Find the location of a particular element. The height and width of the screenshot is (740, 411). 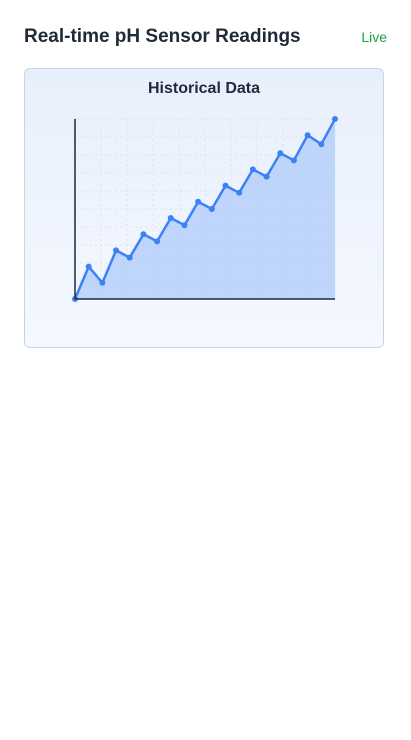

header: Real-time pH Sensor Readings Live is located at coordinates (205, 37).